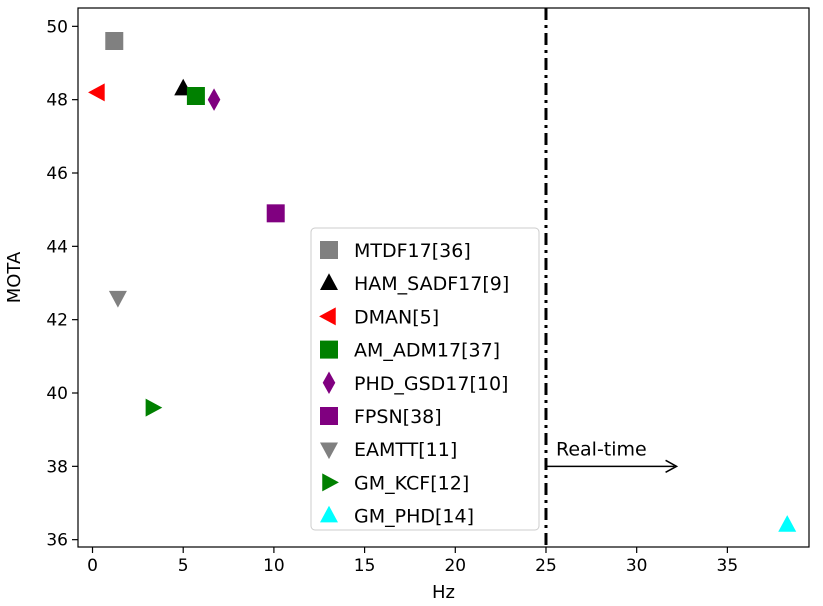 This screenshot has height=606, width=823. Describe the element at coordinates (455, 566) in the screenshot. I see `x-tick-label: 20` at that location.